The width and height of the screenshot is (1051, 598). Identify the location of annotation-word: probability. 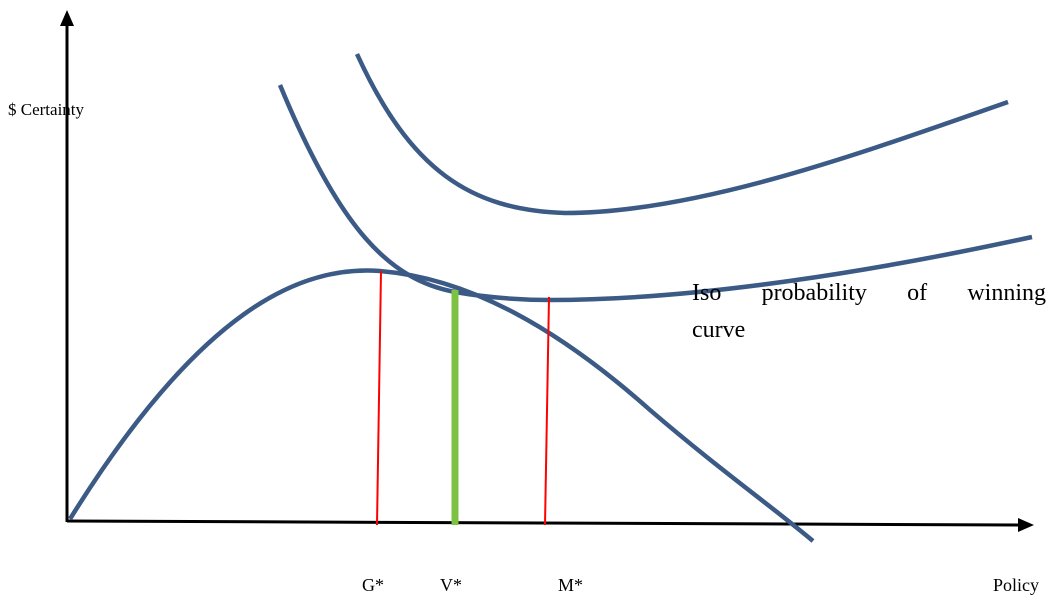
(814, 293).